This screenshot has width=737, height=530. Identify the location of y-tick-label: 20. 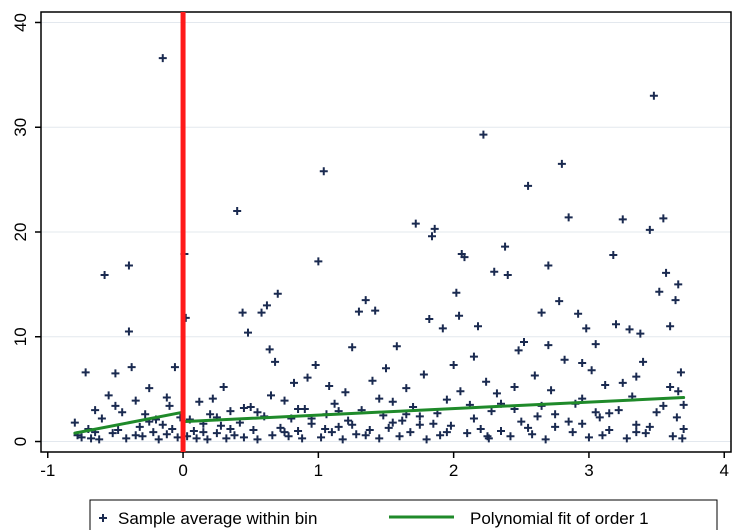
(20, 232).